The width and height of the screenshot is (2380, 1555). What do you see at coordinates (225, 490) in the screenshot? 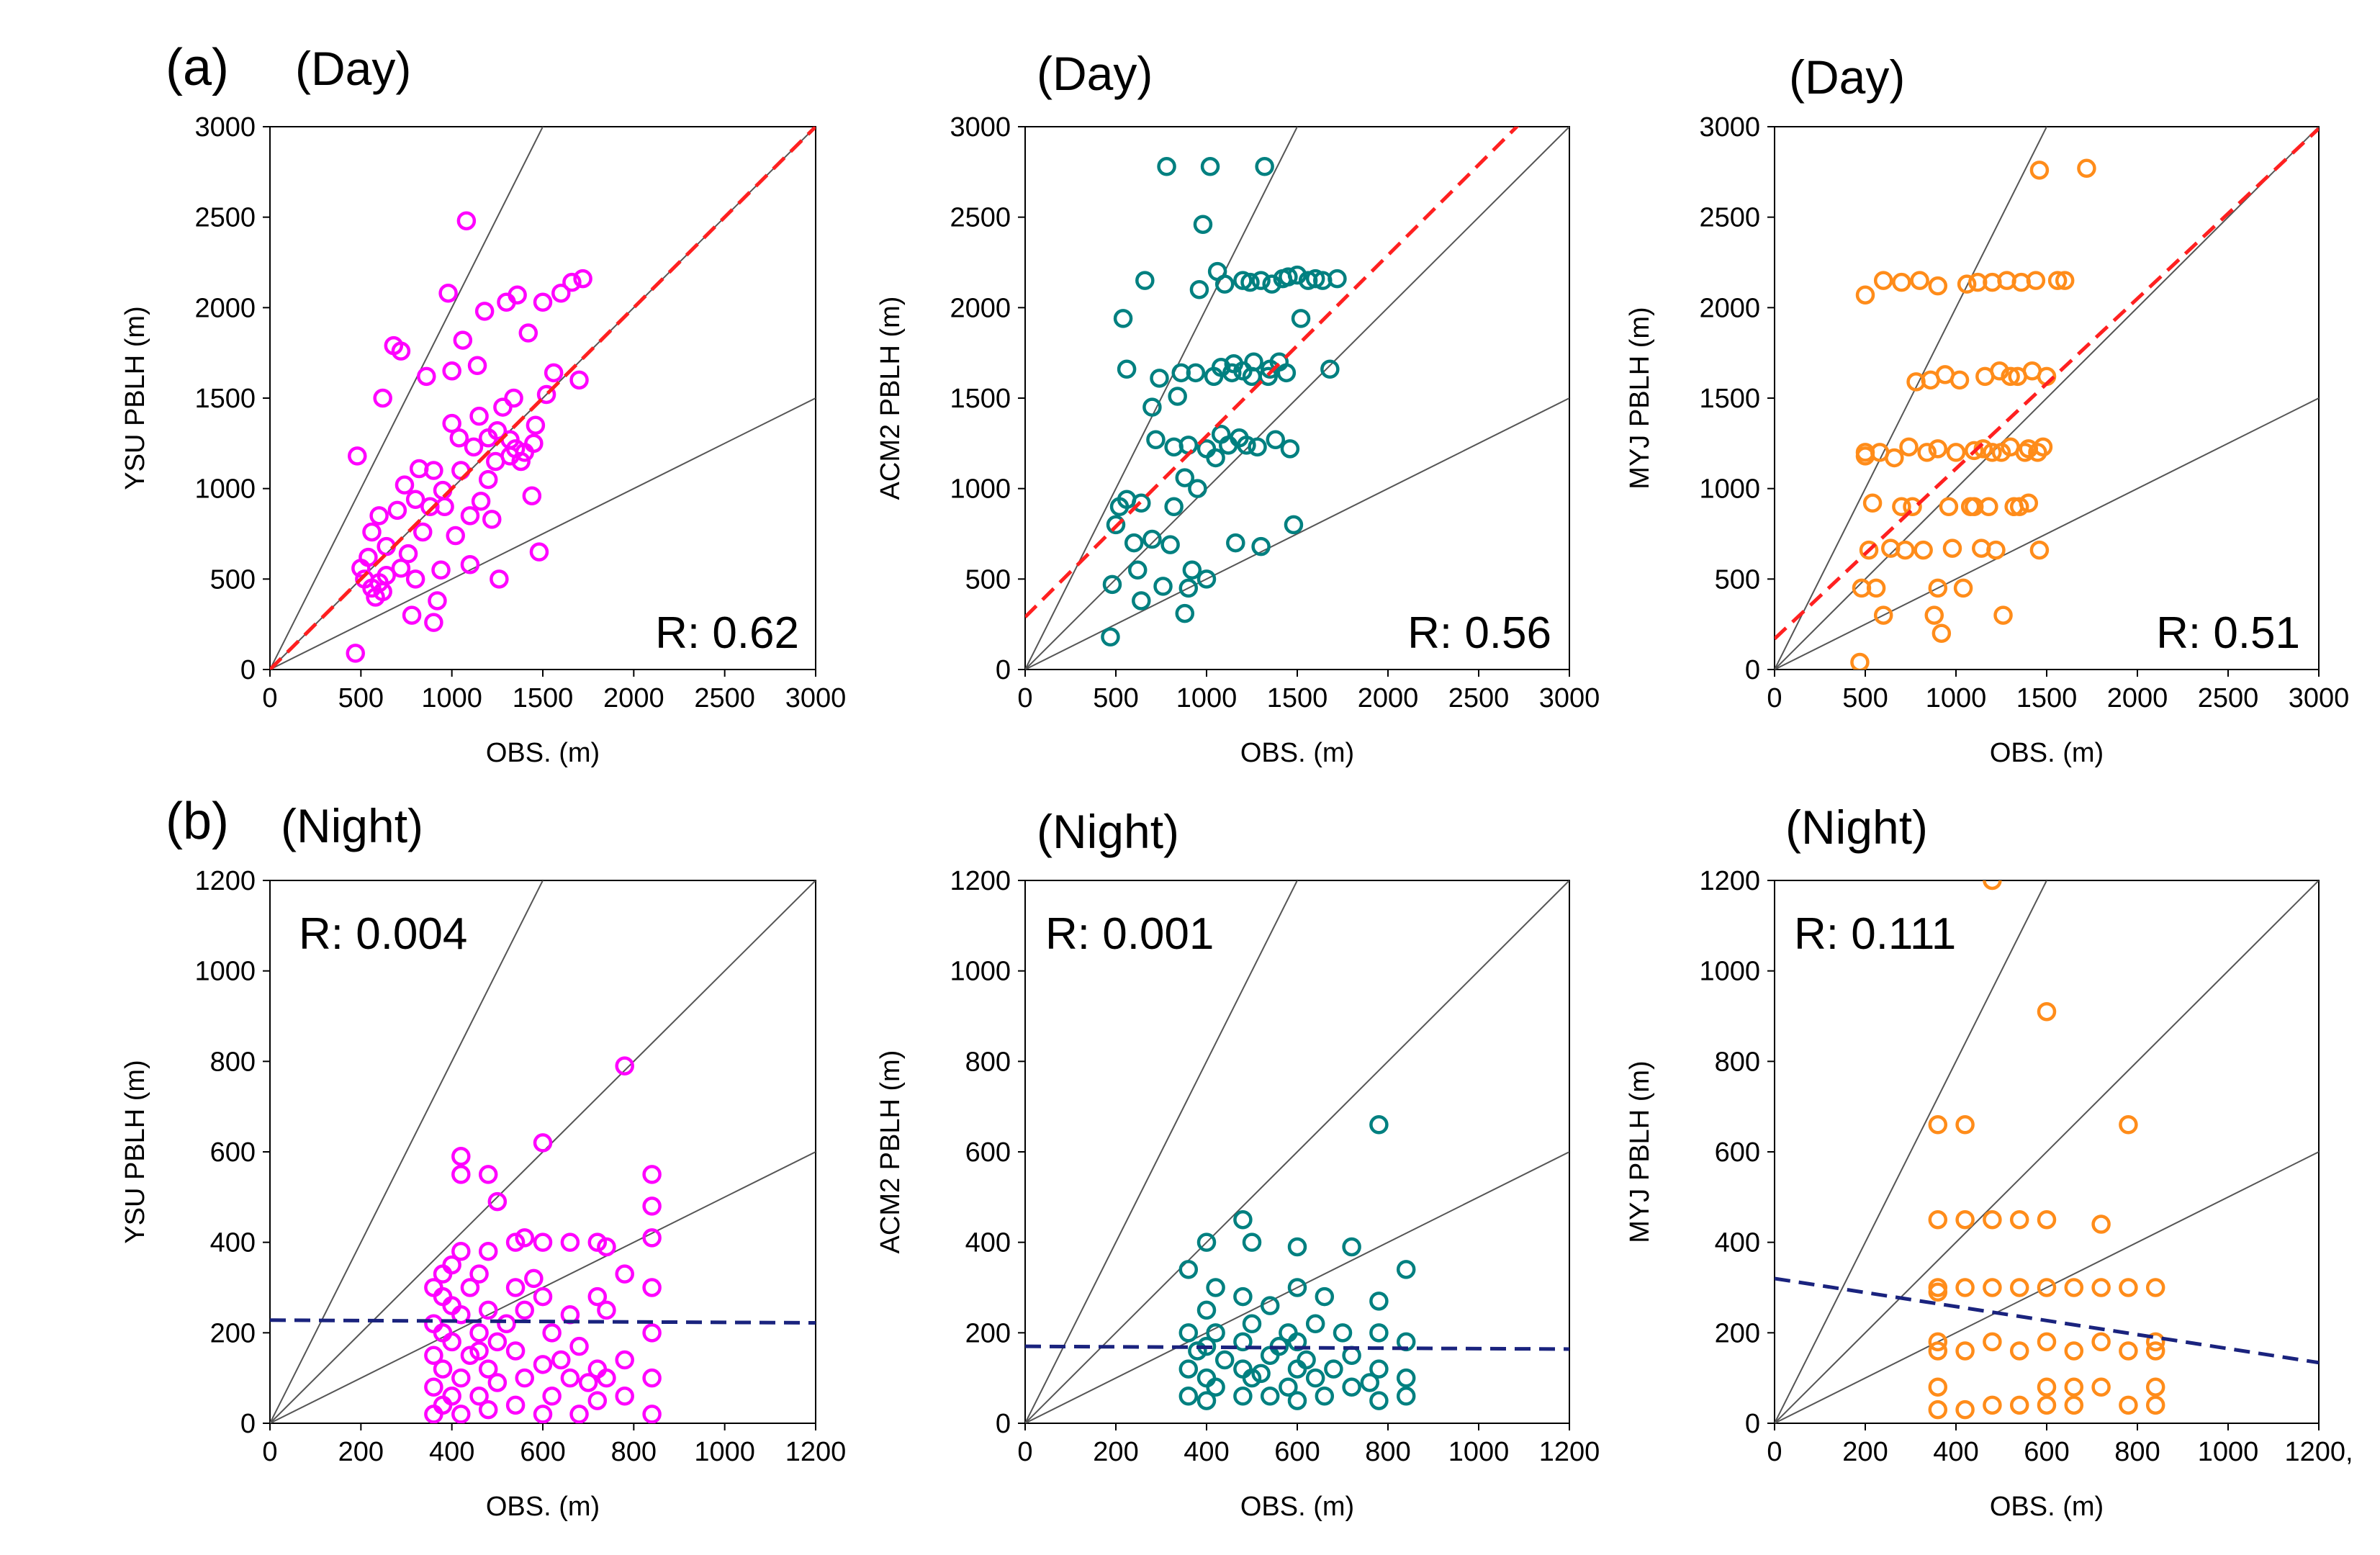
I see `y-tick-label: 1000` at bounding box center [225, 490].